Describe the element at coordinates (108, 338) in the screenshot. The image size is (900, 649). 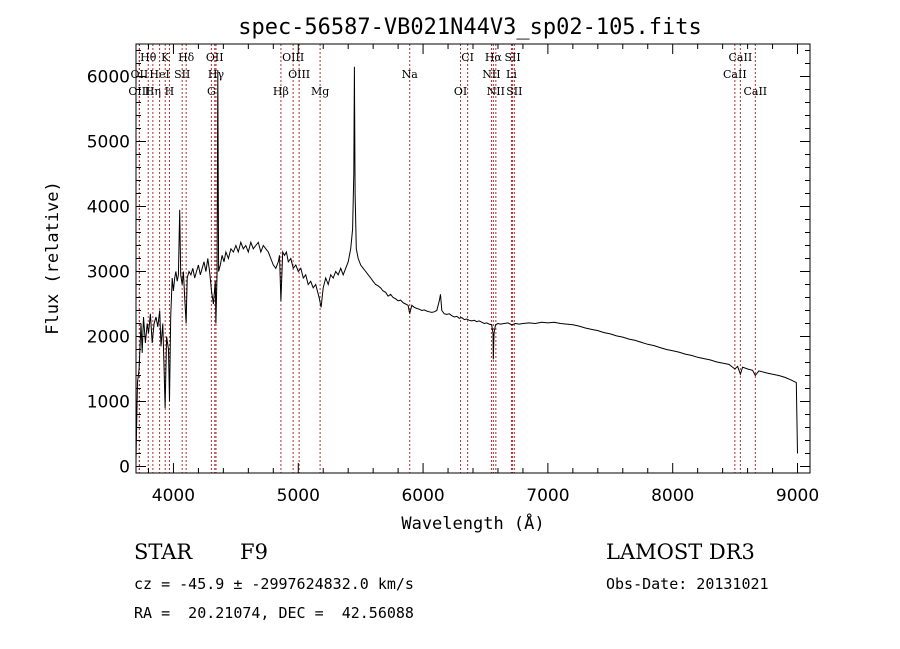
I see `y-tick-label: 2000` at that location.